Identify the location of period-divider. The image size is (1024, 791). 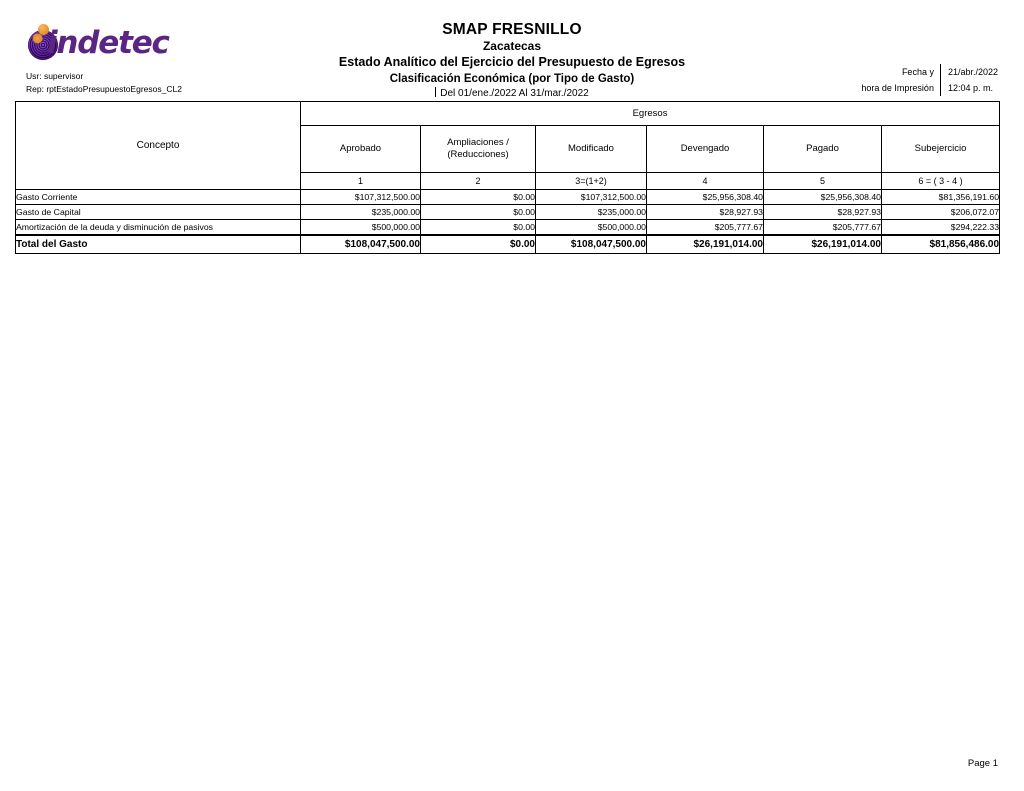
(436, 92).